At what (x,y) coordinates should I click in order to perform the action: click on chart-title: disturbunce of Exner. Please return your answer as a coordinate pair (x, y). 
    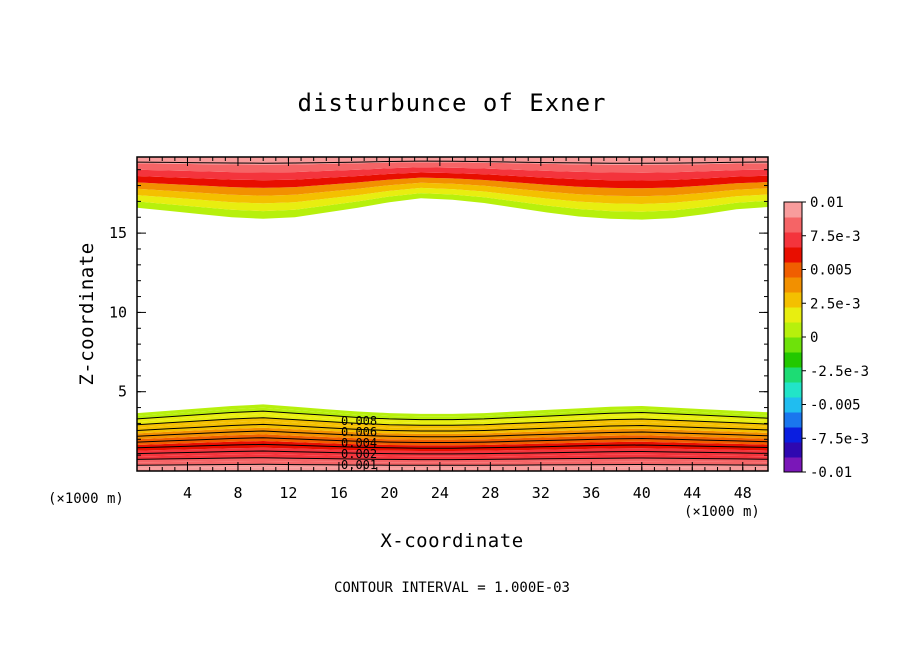
    Looking at the image, I should click on (452, 103).